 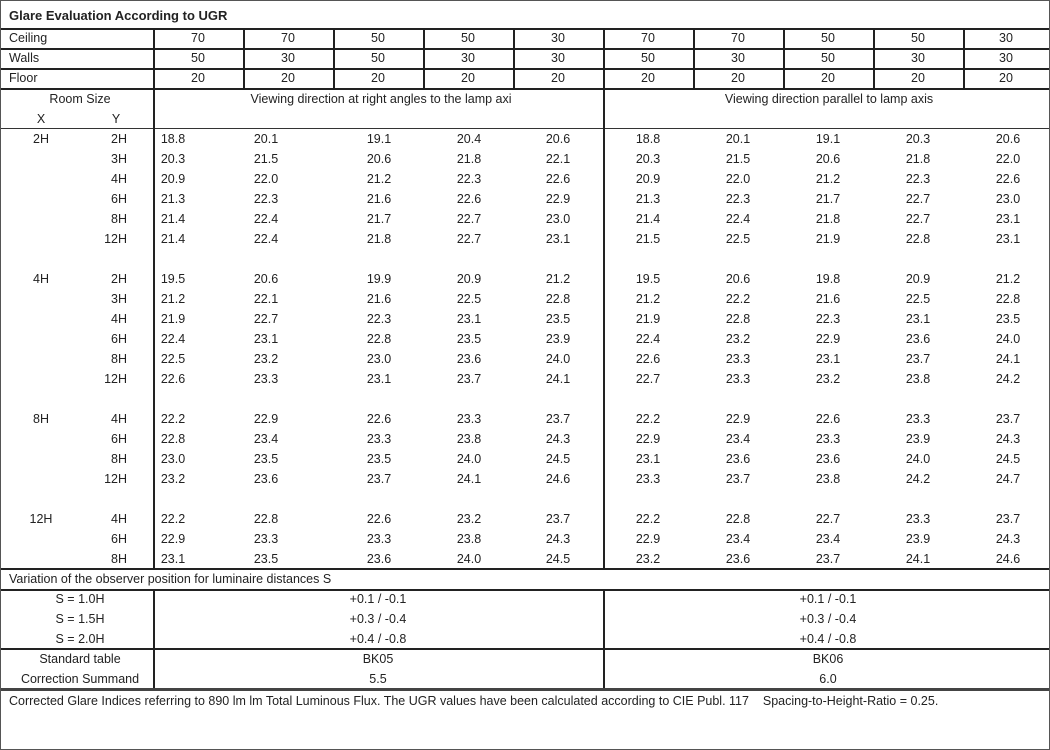 I want to click on variation-parallel: +0.3 / -0.4, so click(x=828, y=619).